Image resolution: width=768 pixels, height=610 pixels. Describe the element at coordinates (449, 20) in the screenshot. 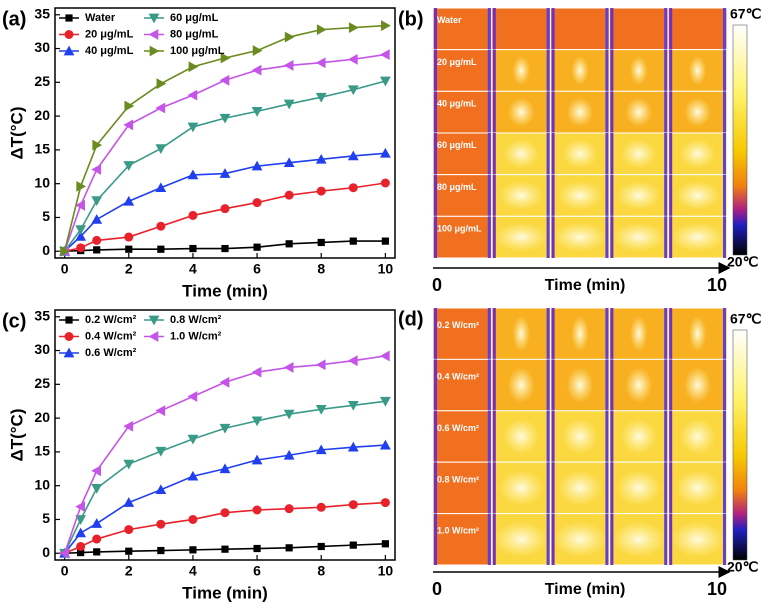

I see `row-label: Water` at that location.